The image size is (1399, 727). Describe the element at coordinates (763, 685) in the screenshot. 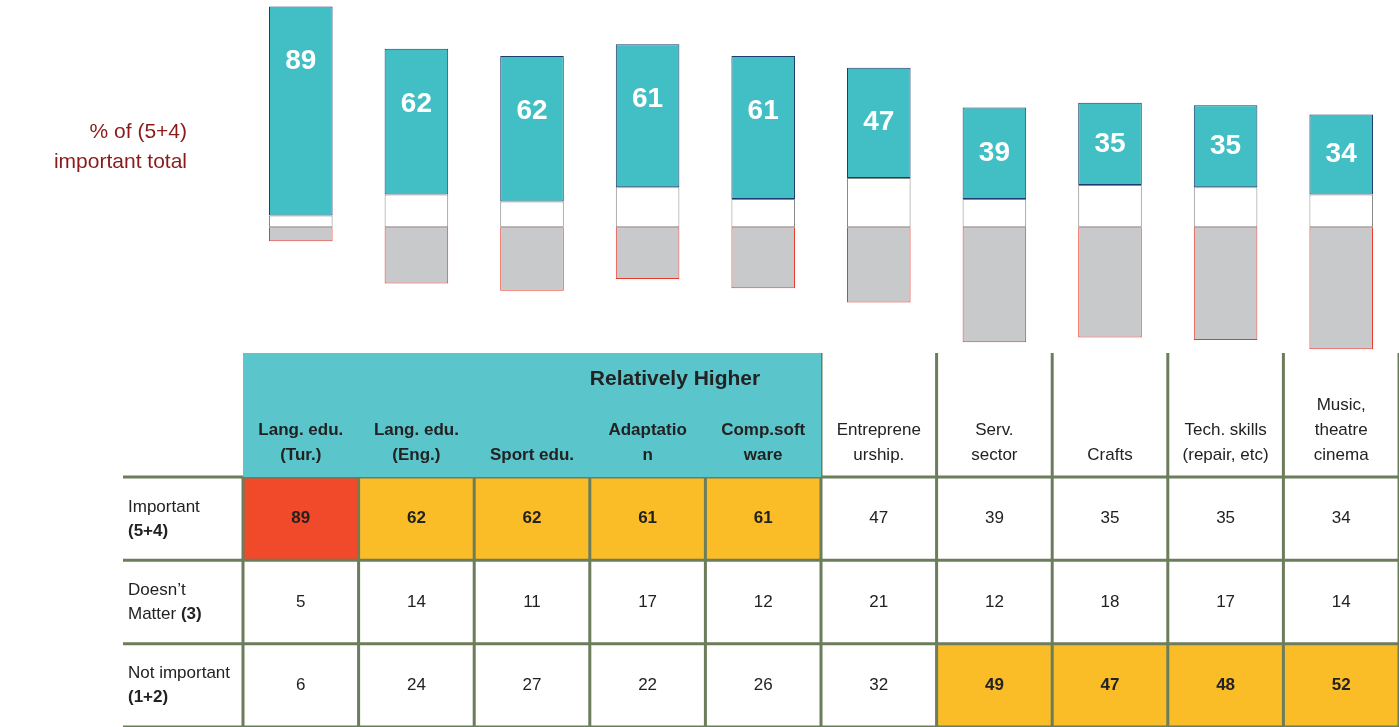

I see `data-label: 26` at that location.